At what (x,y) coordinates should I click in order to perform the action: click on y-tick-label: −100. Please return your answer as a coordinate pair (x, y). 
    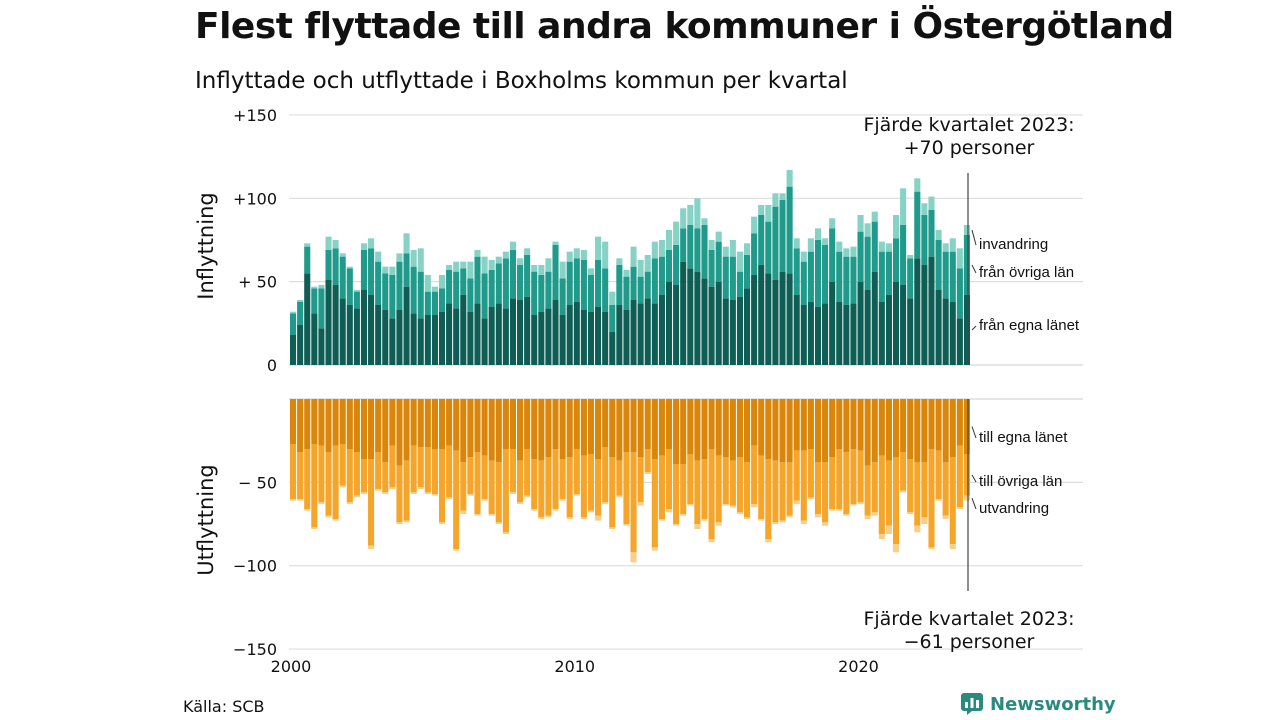
    Looking at the image, I should click on (255, 566).